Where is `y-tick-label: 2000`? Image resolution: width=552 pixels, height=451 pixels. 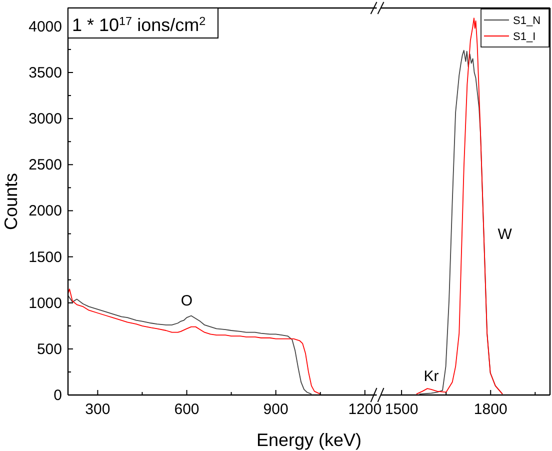 y-tick-label: 2000 is located at coordinates (45, 211).